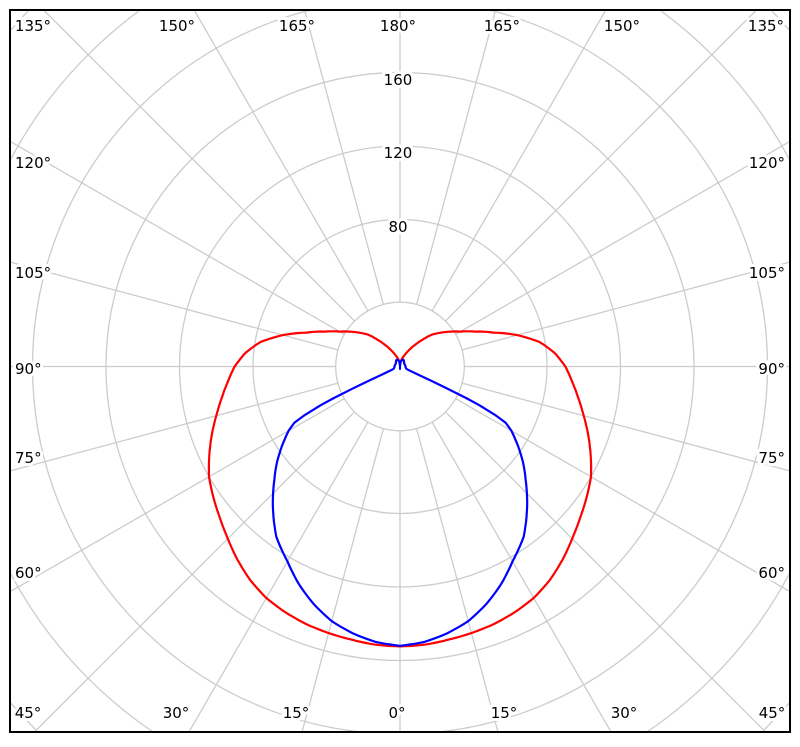  I want to click on theta-label-left: 75°, so click(28, 458).